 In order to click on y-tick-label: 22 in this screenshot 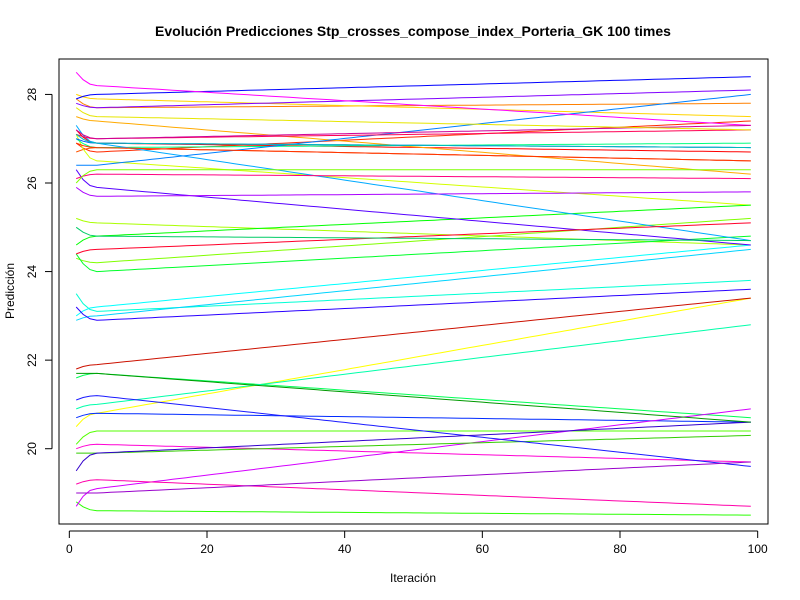, I will do `click(32, 360)`.